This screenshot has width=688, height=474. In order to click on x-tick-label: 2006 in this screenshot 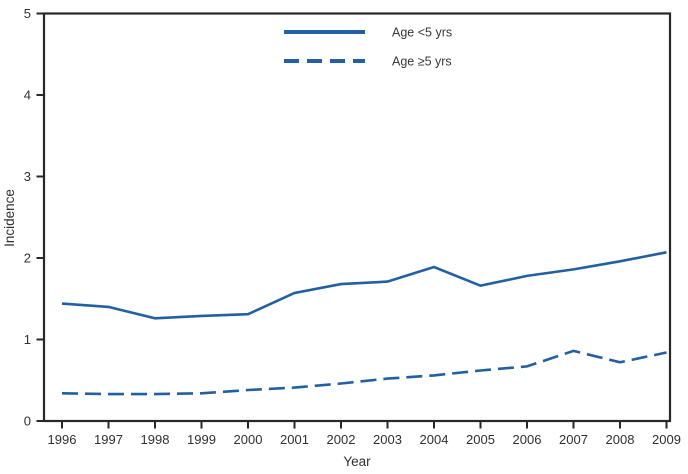, I will do `click(527, 439)`.